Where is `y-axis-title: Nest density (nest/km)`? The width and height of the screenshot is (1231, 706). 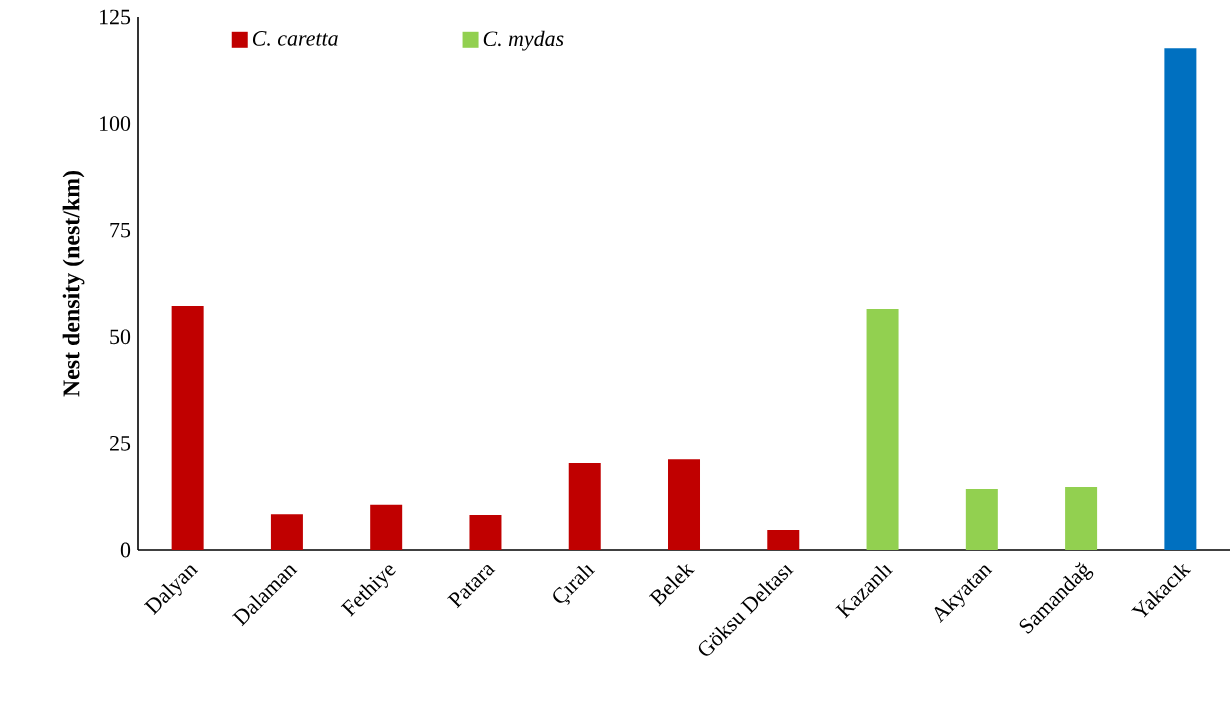
y-axis-title: Nest density (nest/km) is located at coordinates (73, 284).